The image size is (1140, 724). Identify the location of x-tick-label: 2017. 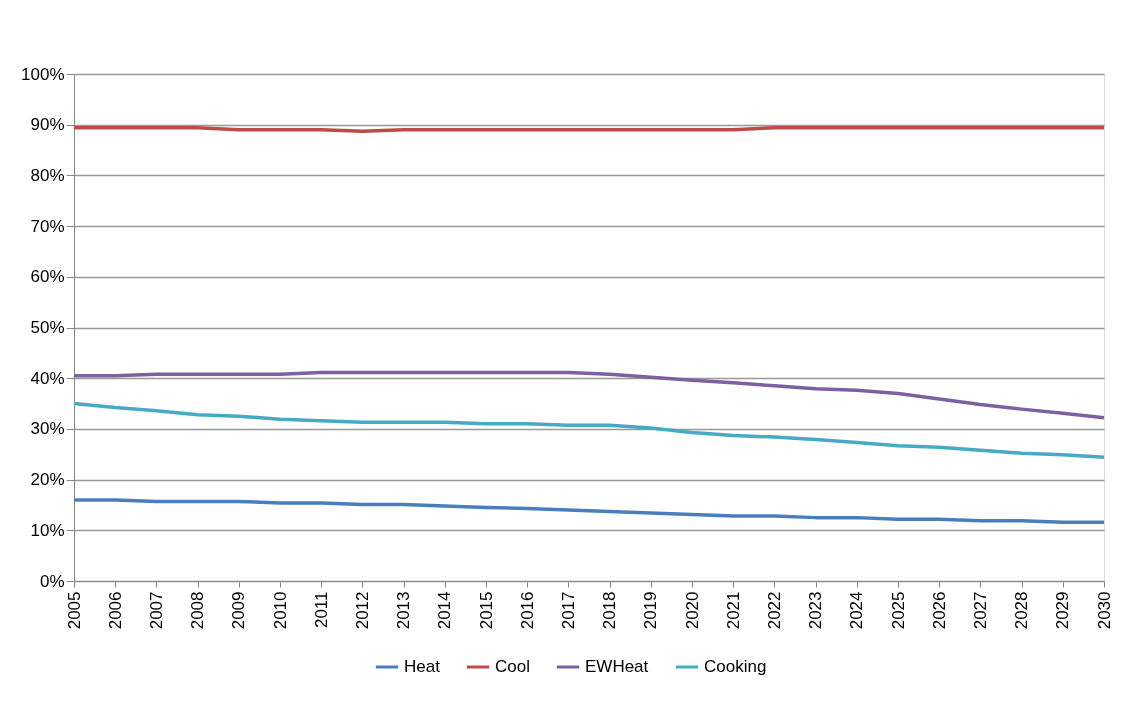
(568, 610).